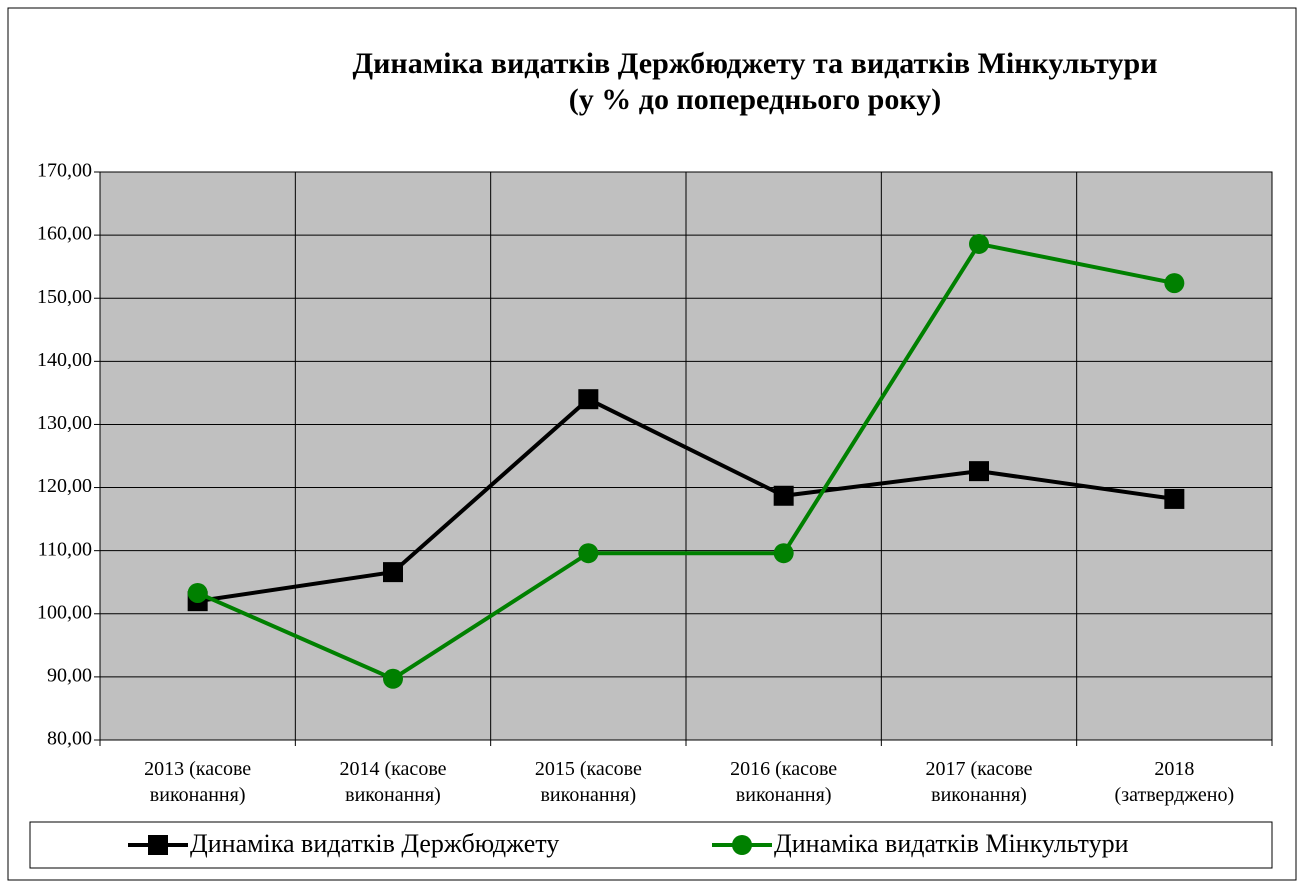  What do you see at coordinates (65, 549) in the screenshot?
I see `y-tick-label: 110,00` at bounding box center [65, 549].